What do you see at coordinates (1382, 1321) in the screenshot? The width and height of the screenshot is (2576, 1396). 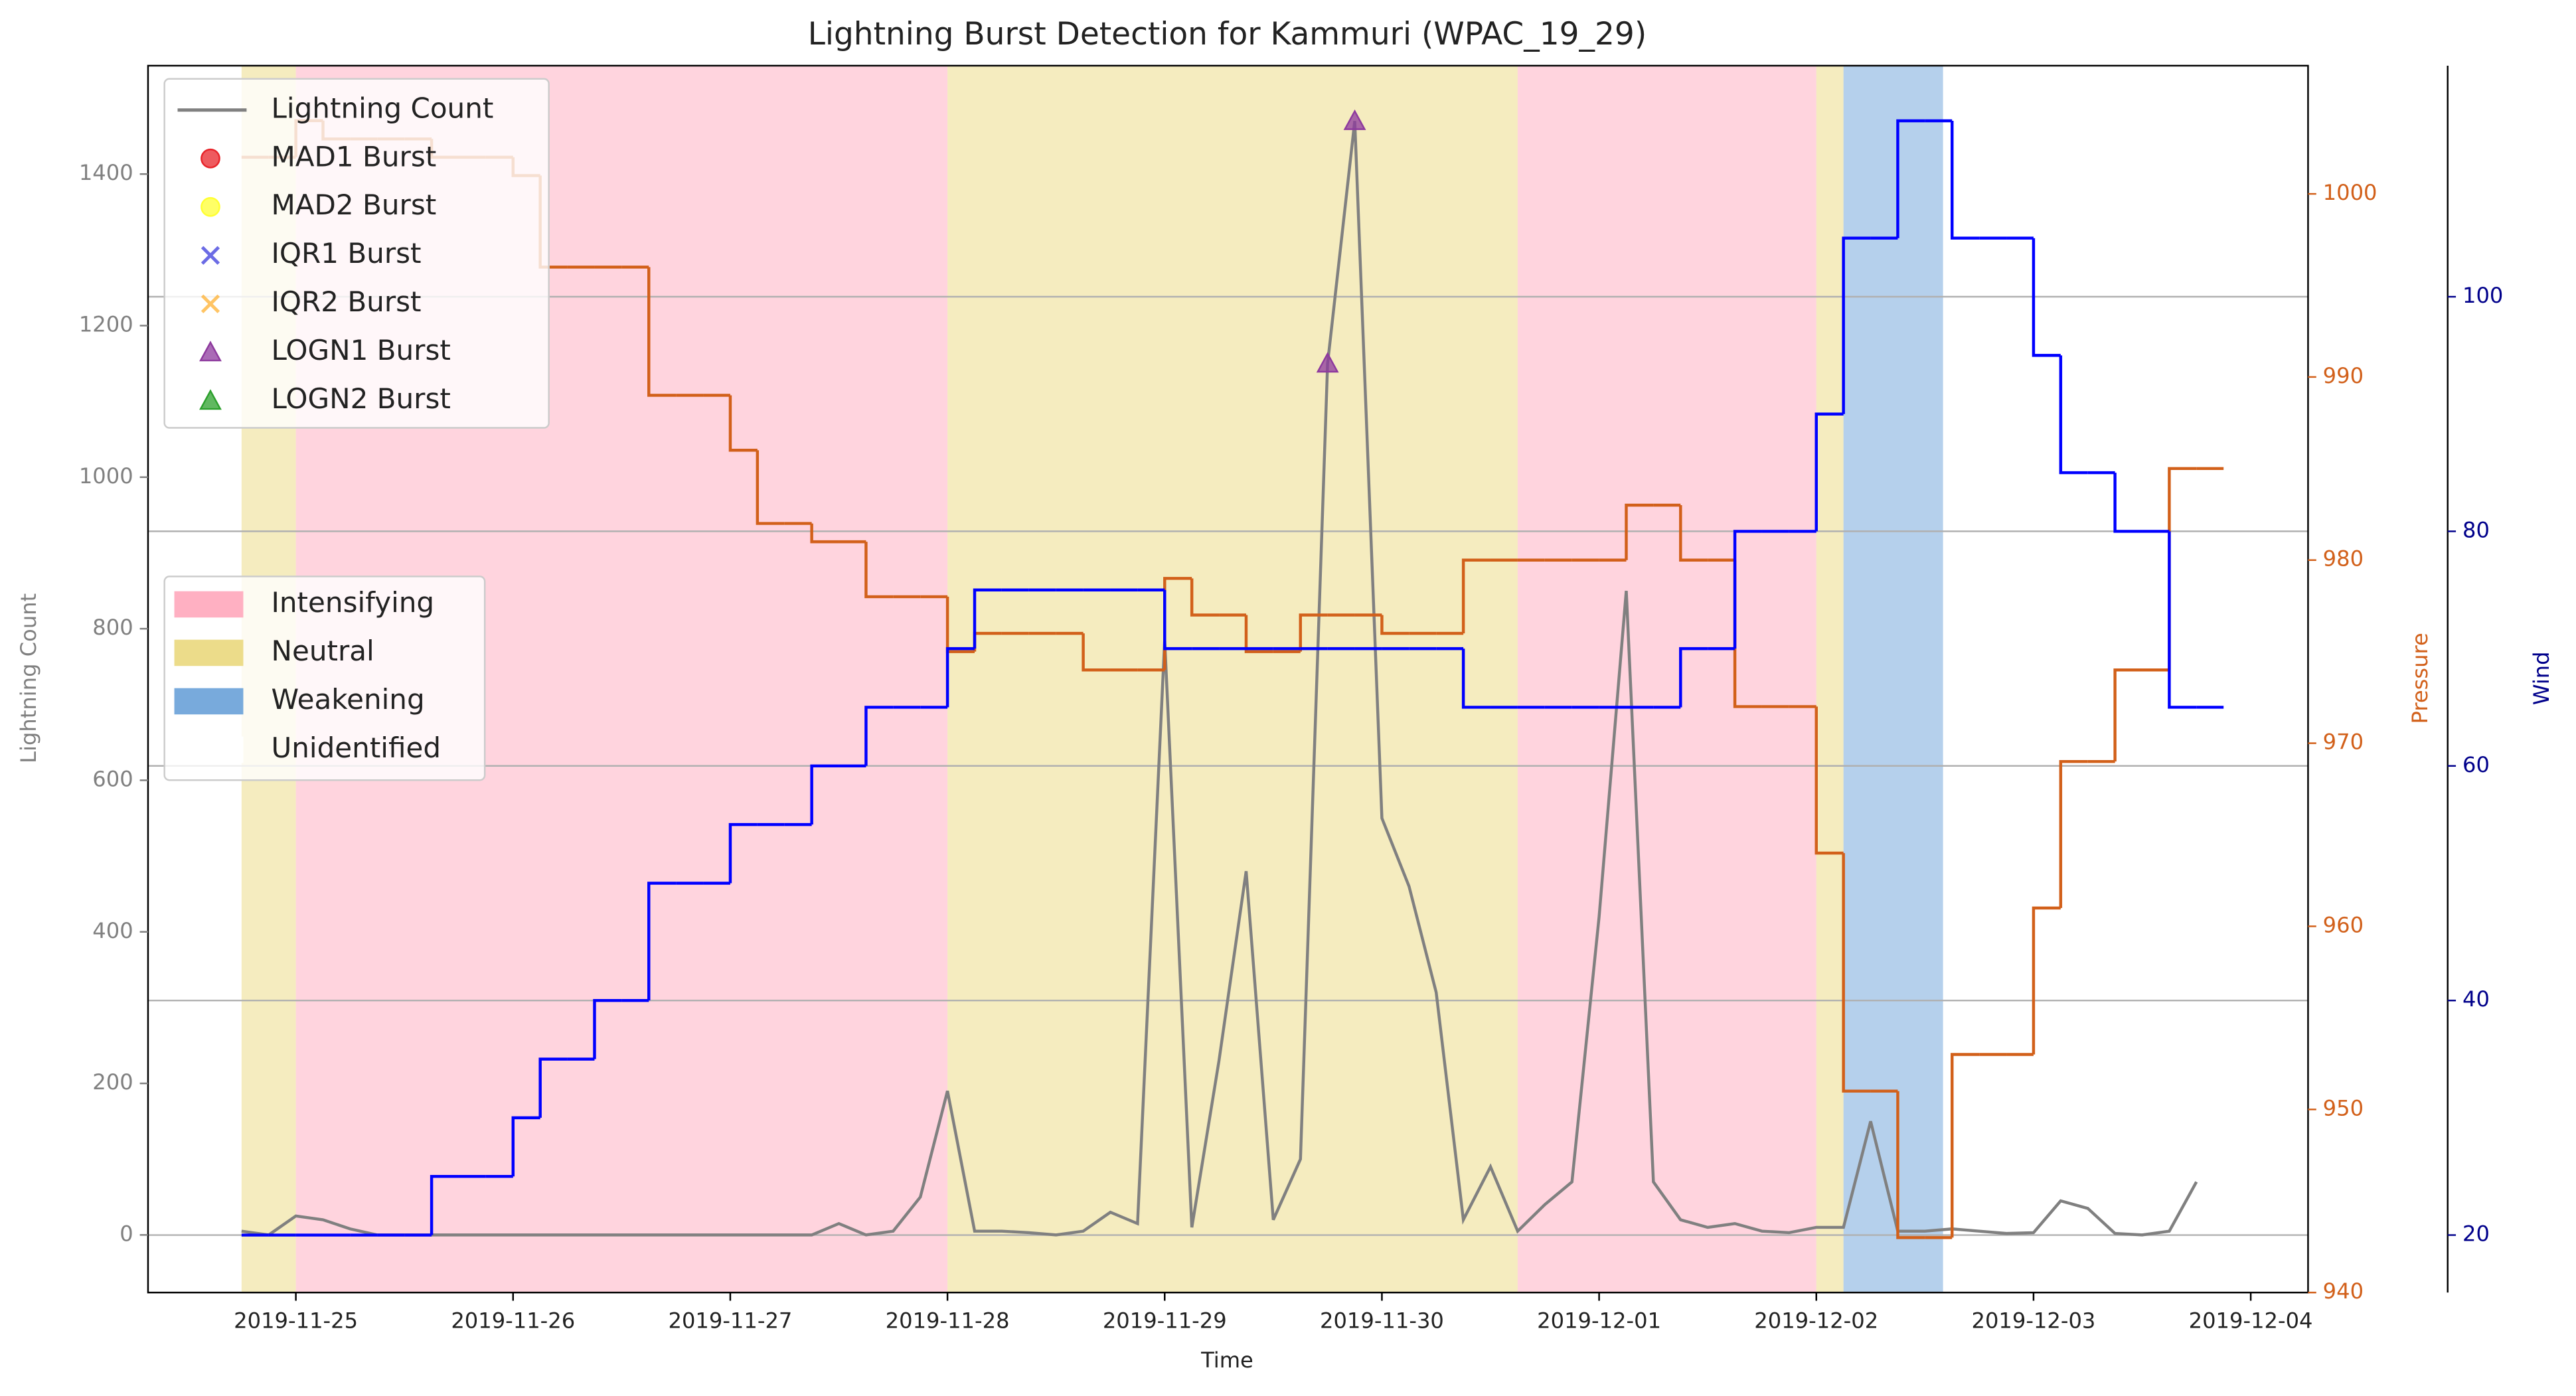 I see `x-tick-label: 2019-11-30` at bounding box center [1382, 1321].